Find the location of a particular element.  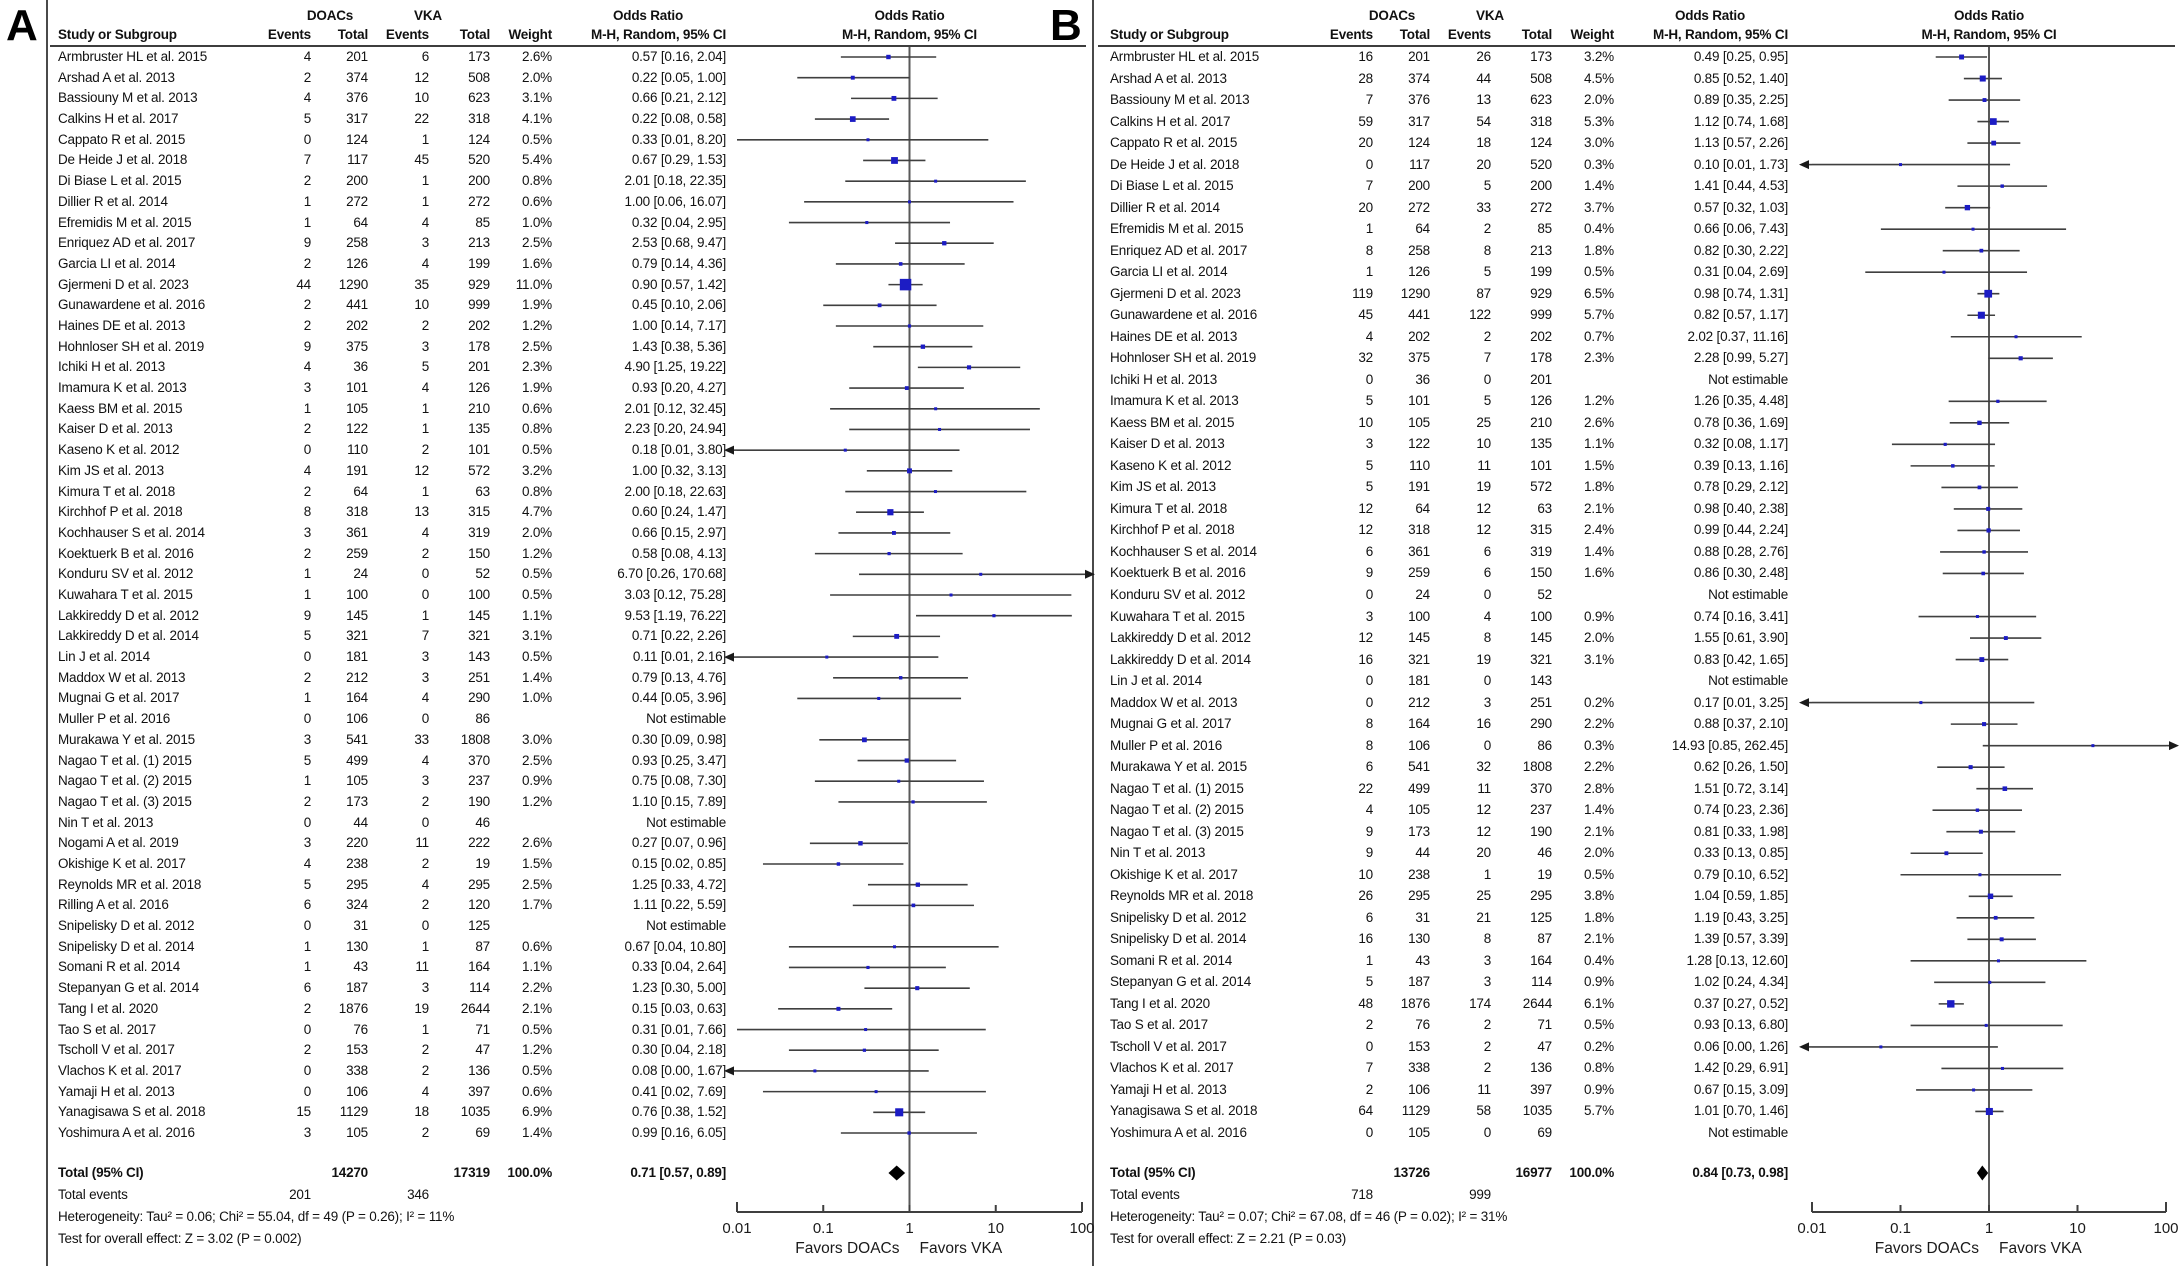

study-name: Arshad A et al. 2013 is located at coordinates (116, 77).